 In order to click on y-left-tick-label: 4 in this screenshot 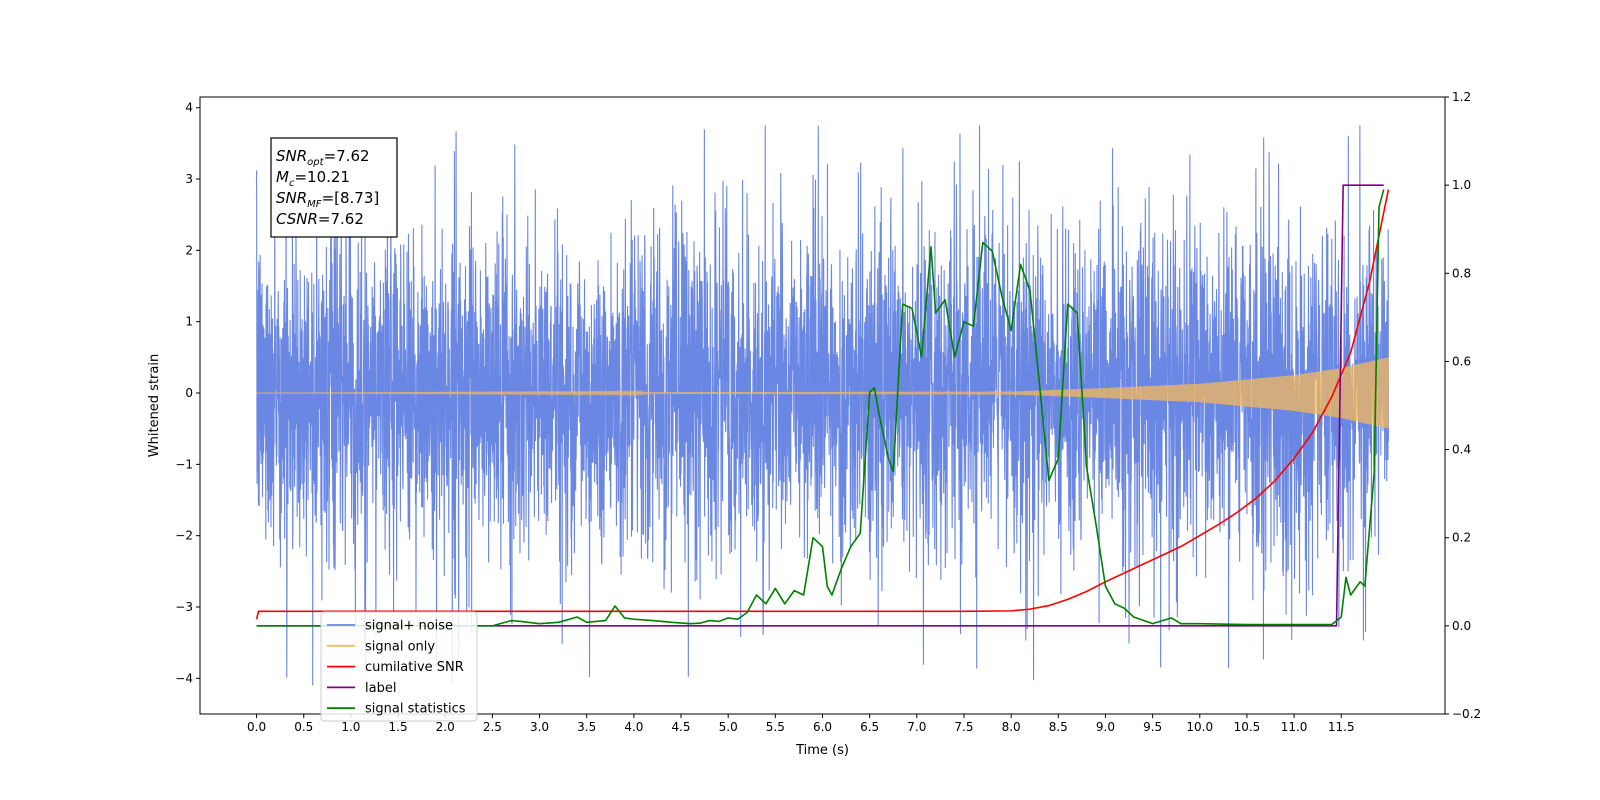, I will do `click(189, 108)`.